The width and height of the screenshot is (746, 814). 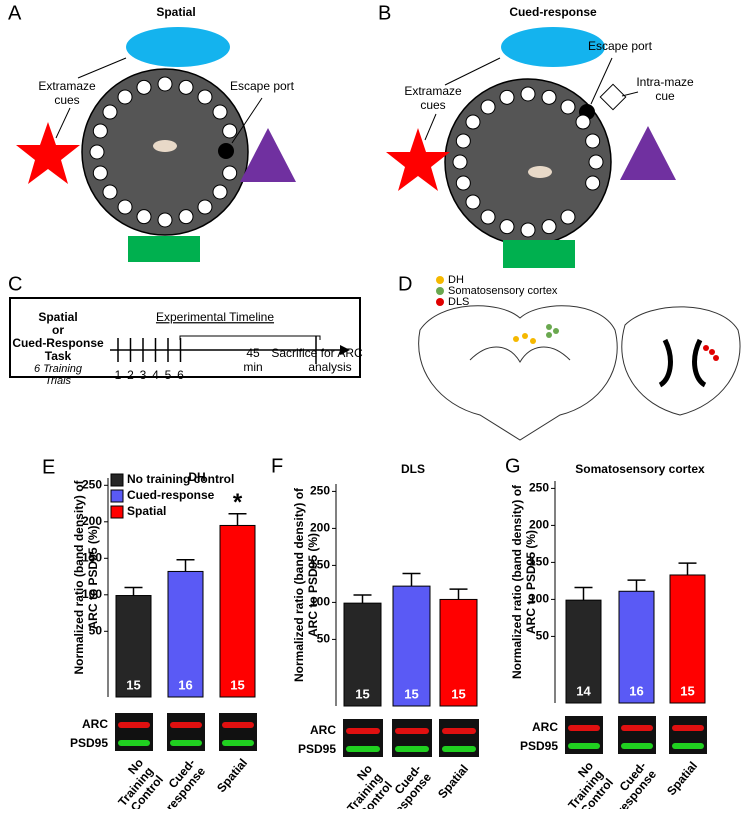 I want to click on y-axis-label: ARC to PSD95 (%), so click(x=531, y=582).